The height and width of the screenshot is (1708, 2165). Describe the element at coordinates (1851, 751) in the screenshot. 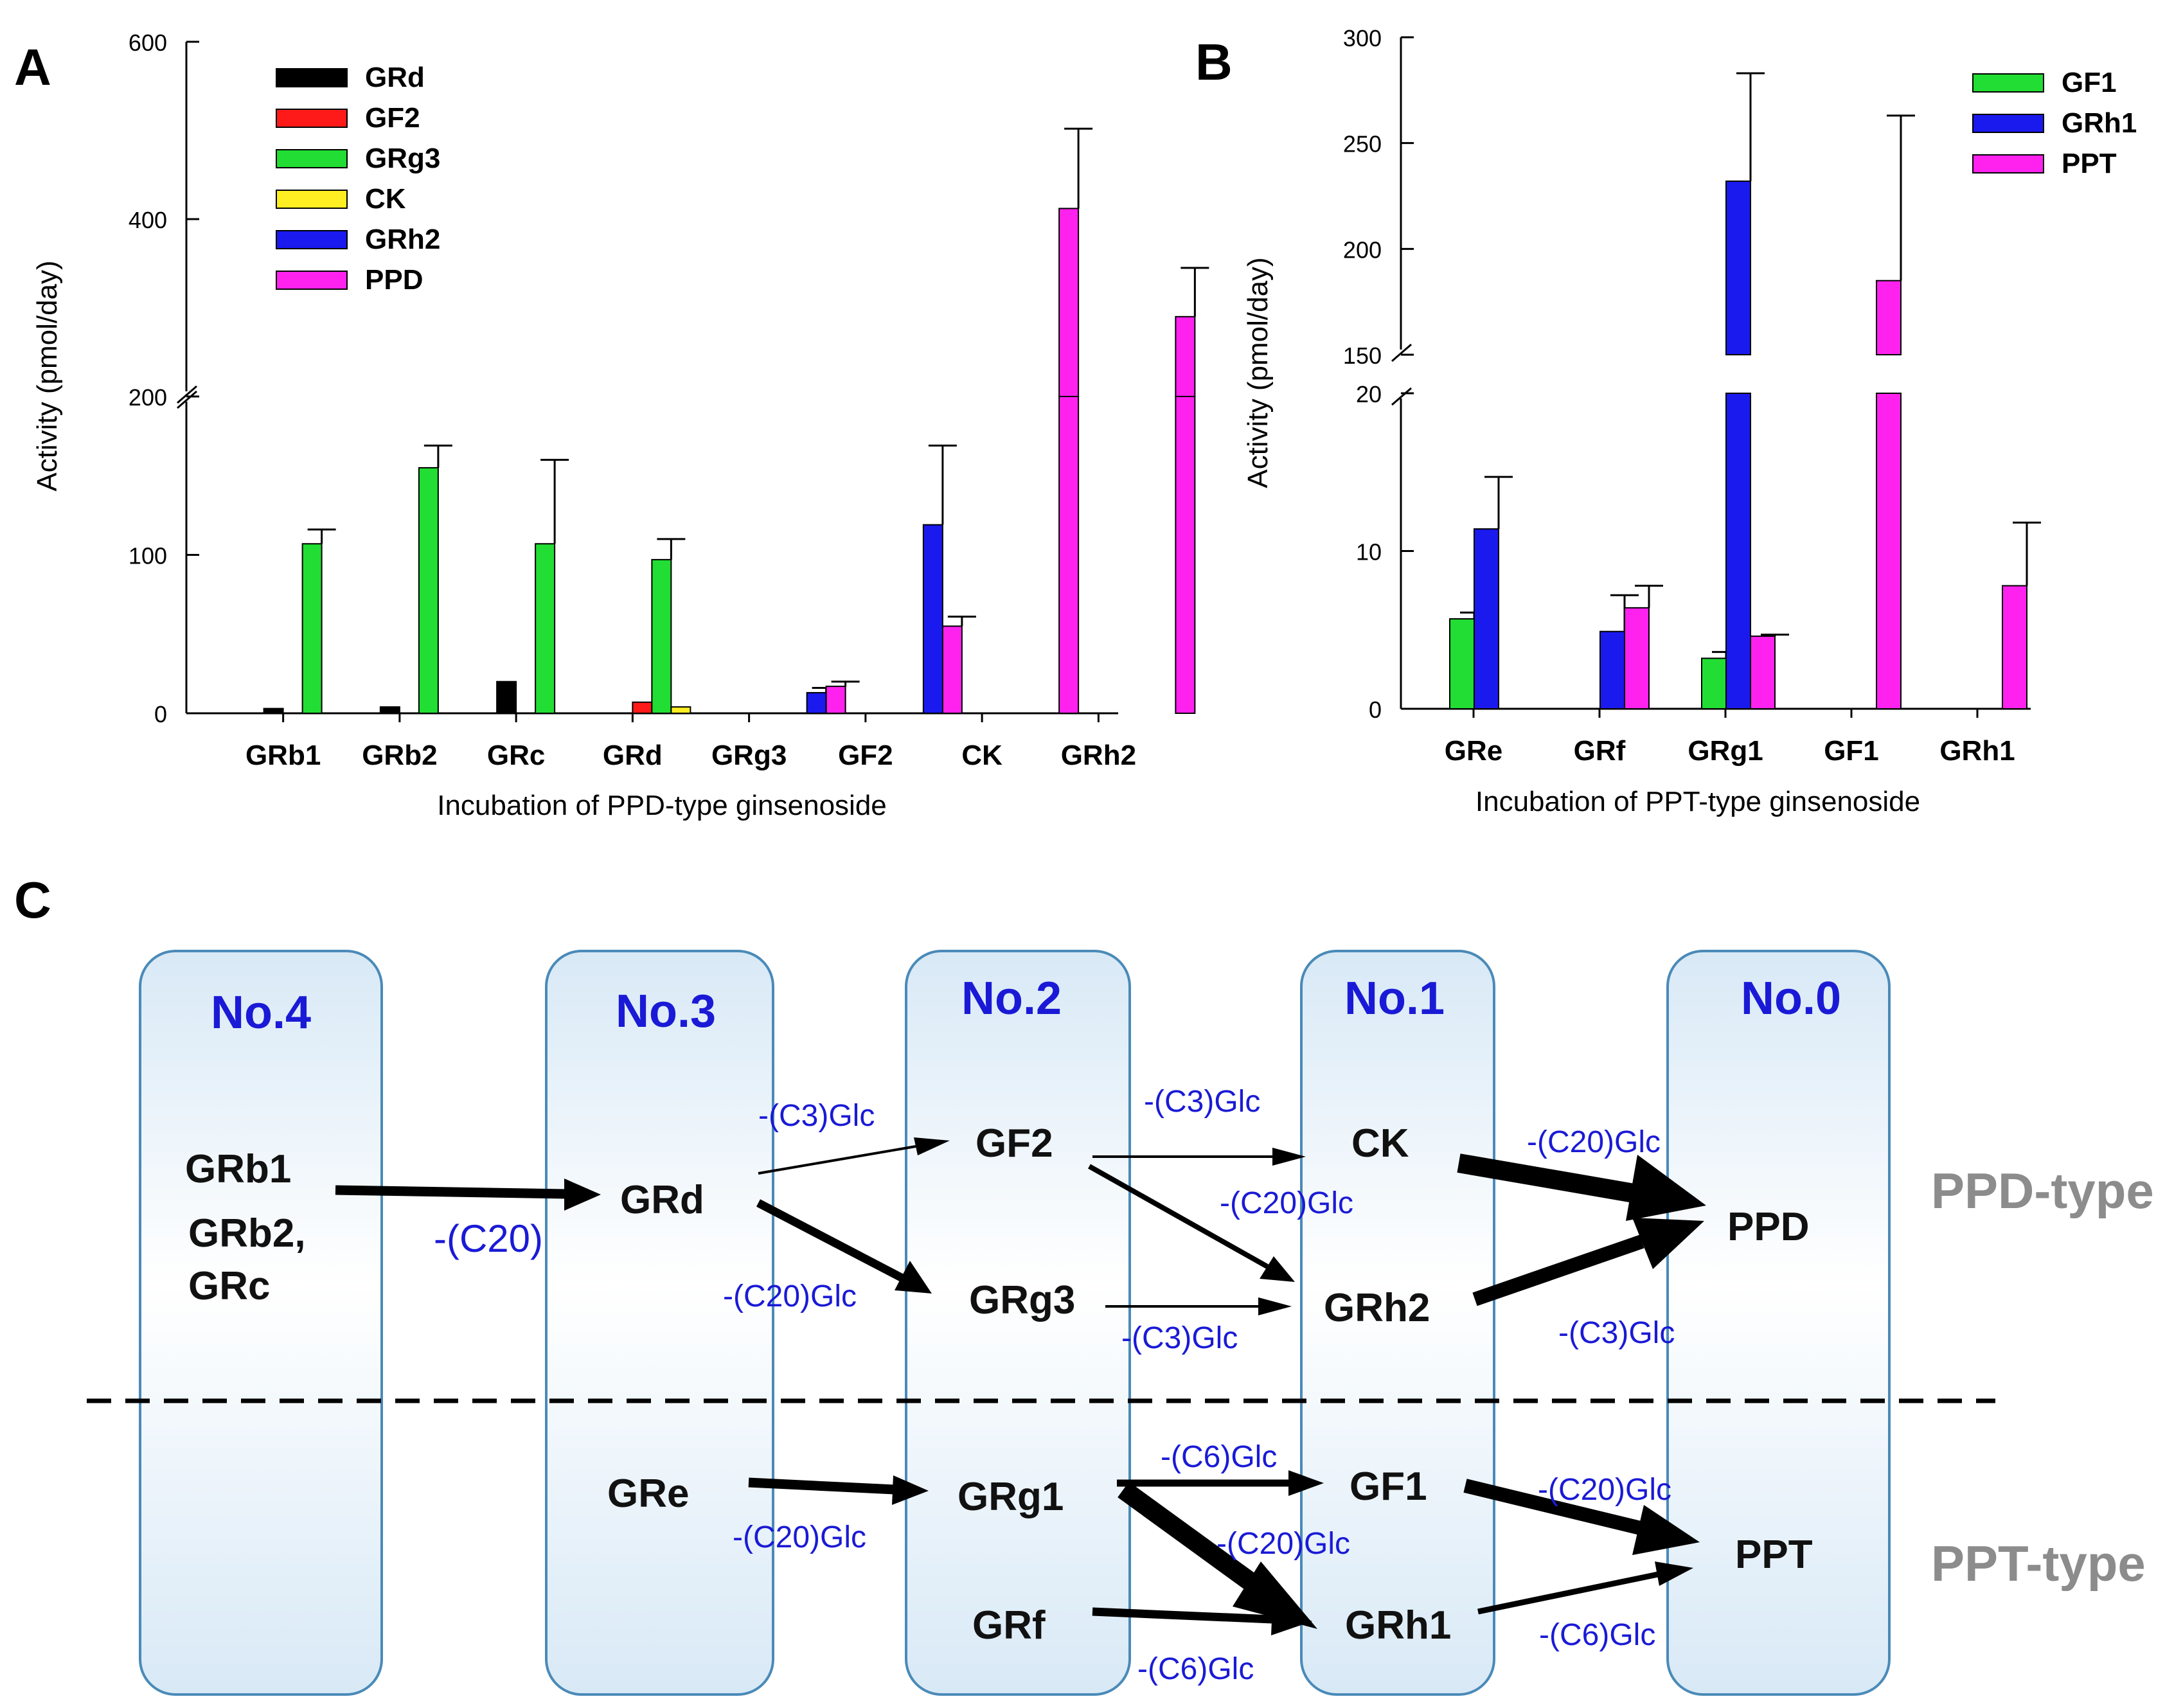

I see `x-tick-label: GF1` at that location.